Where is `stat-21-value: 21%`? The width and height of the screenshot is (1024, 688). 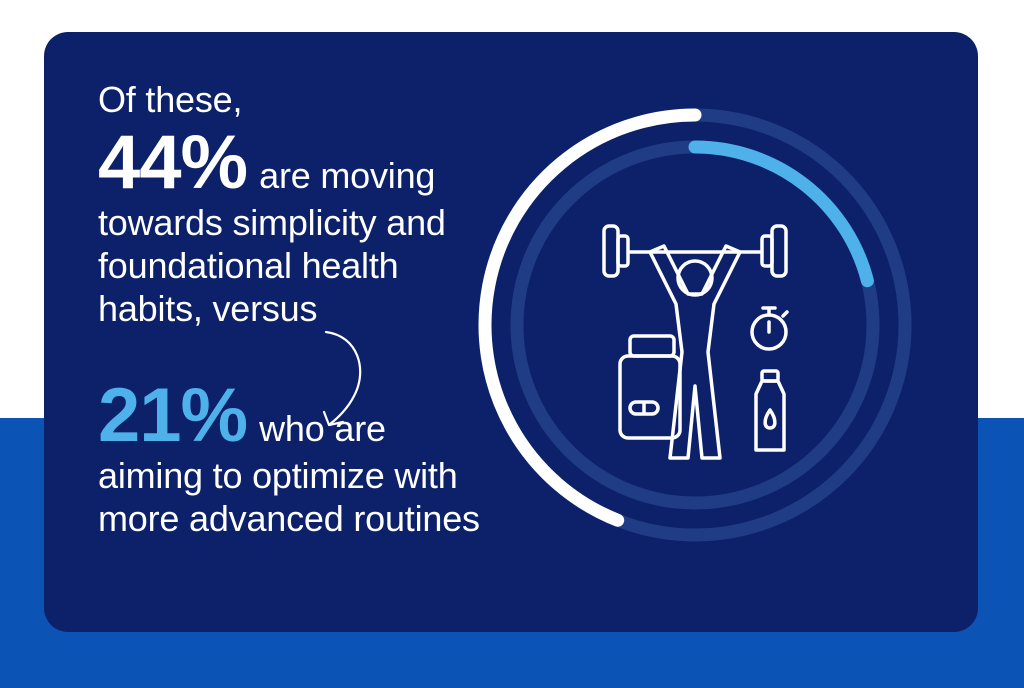
stat-21-value: 21% is located at coordinates (173, 415).